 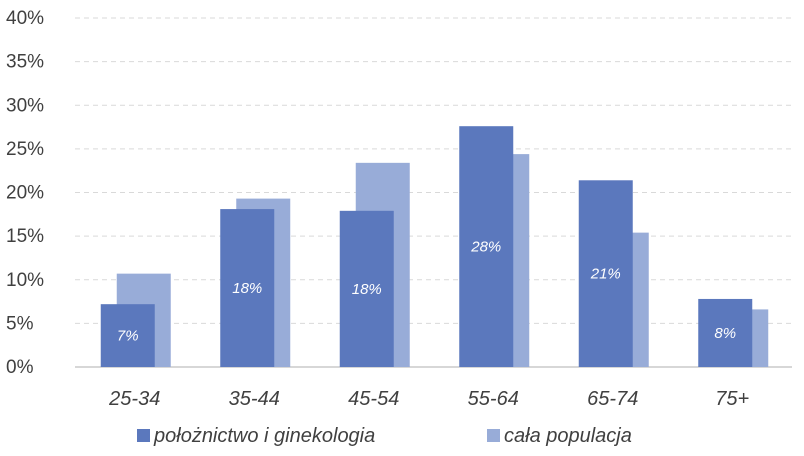 What do you see at coordinates (20, 323) in the screenshot?
I see `y-tick-label: 5%` at bounding box center [20, 323].